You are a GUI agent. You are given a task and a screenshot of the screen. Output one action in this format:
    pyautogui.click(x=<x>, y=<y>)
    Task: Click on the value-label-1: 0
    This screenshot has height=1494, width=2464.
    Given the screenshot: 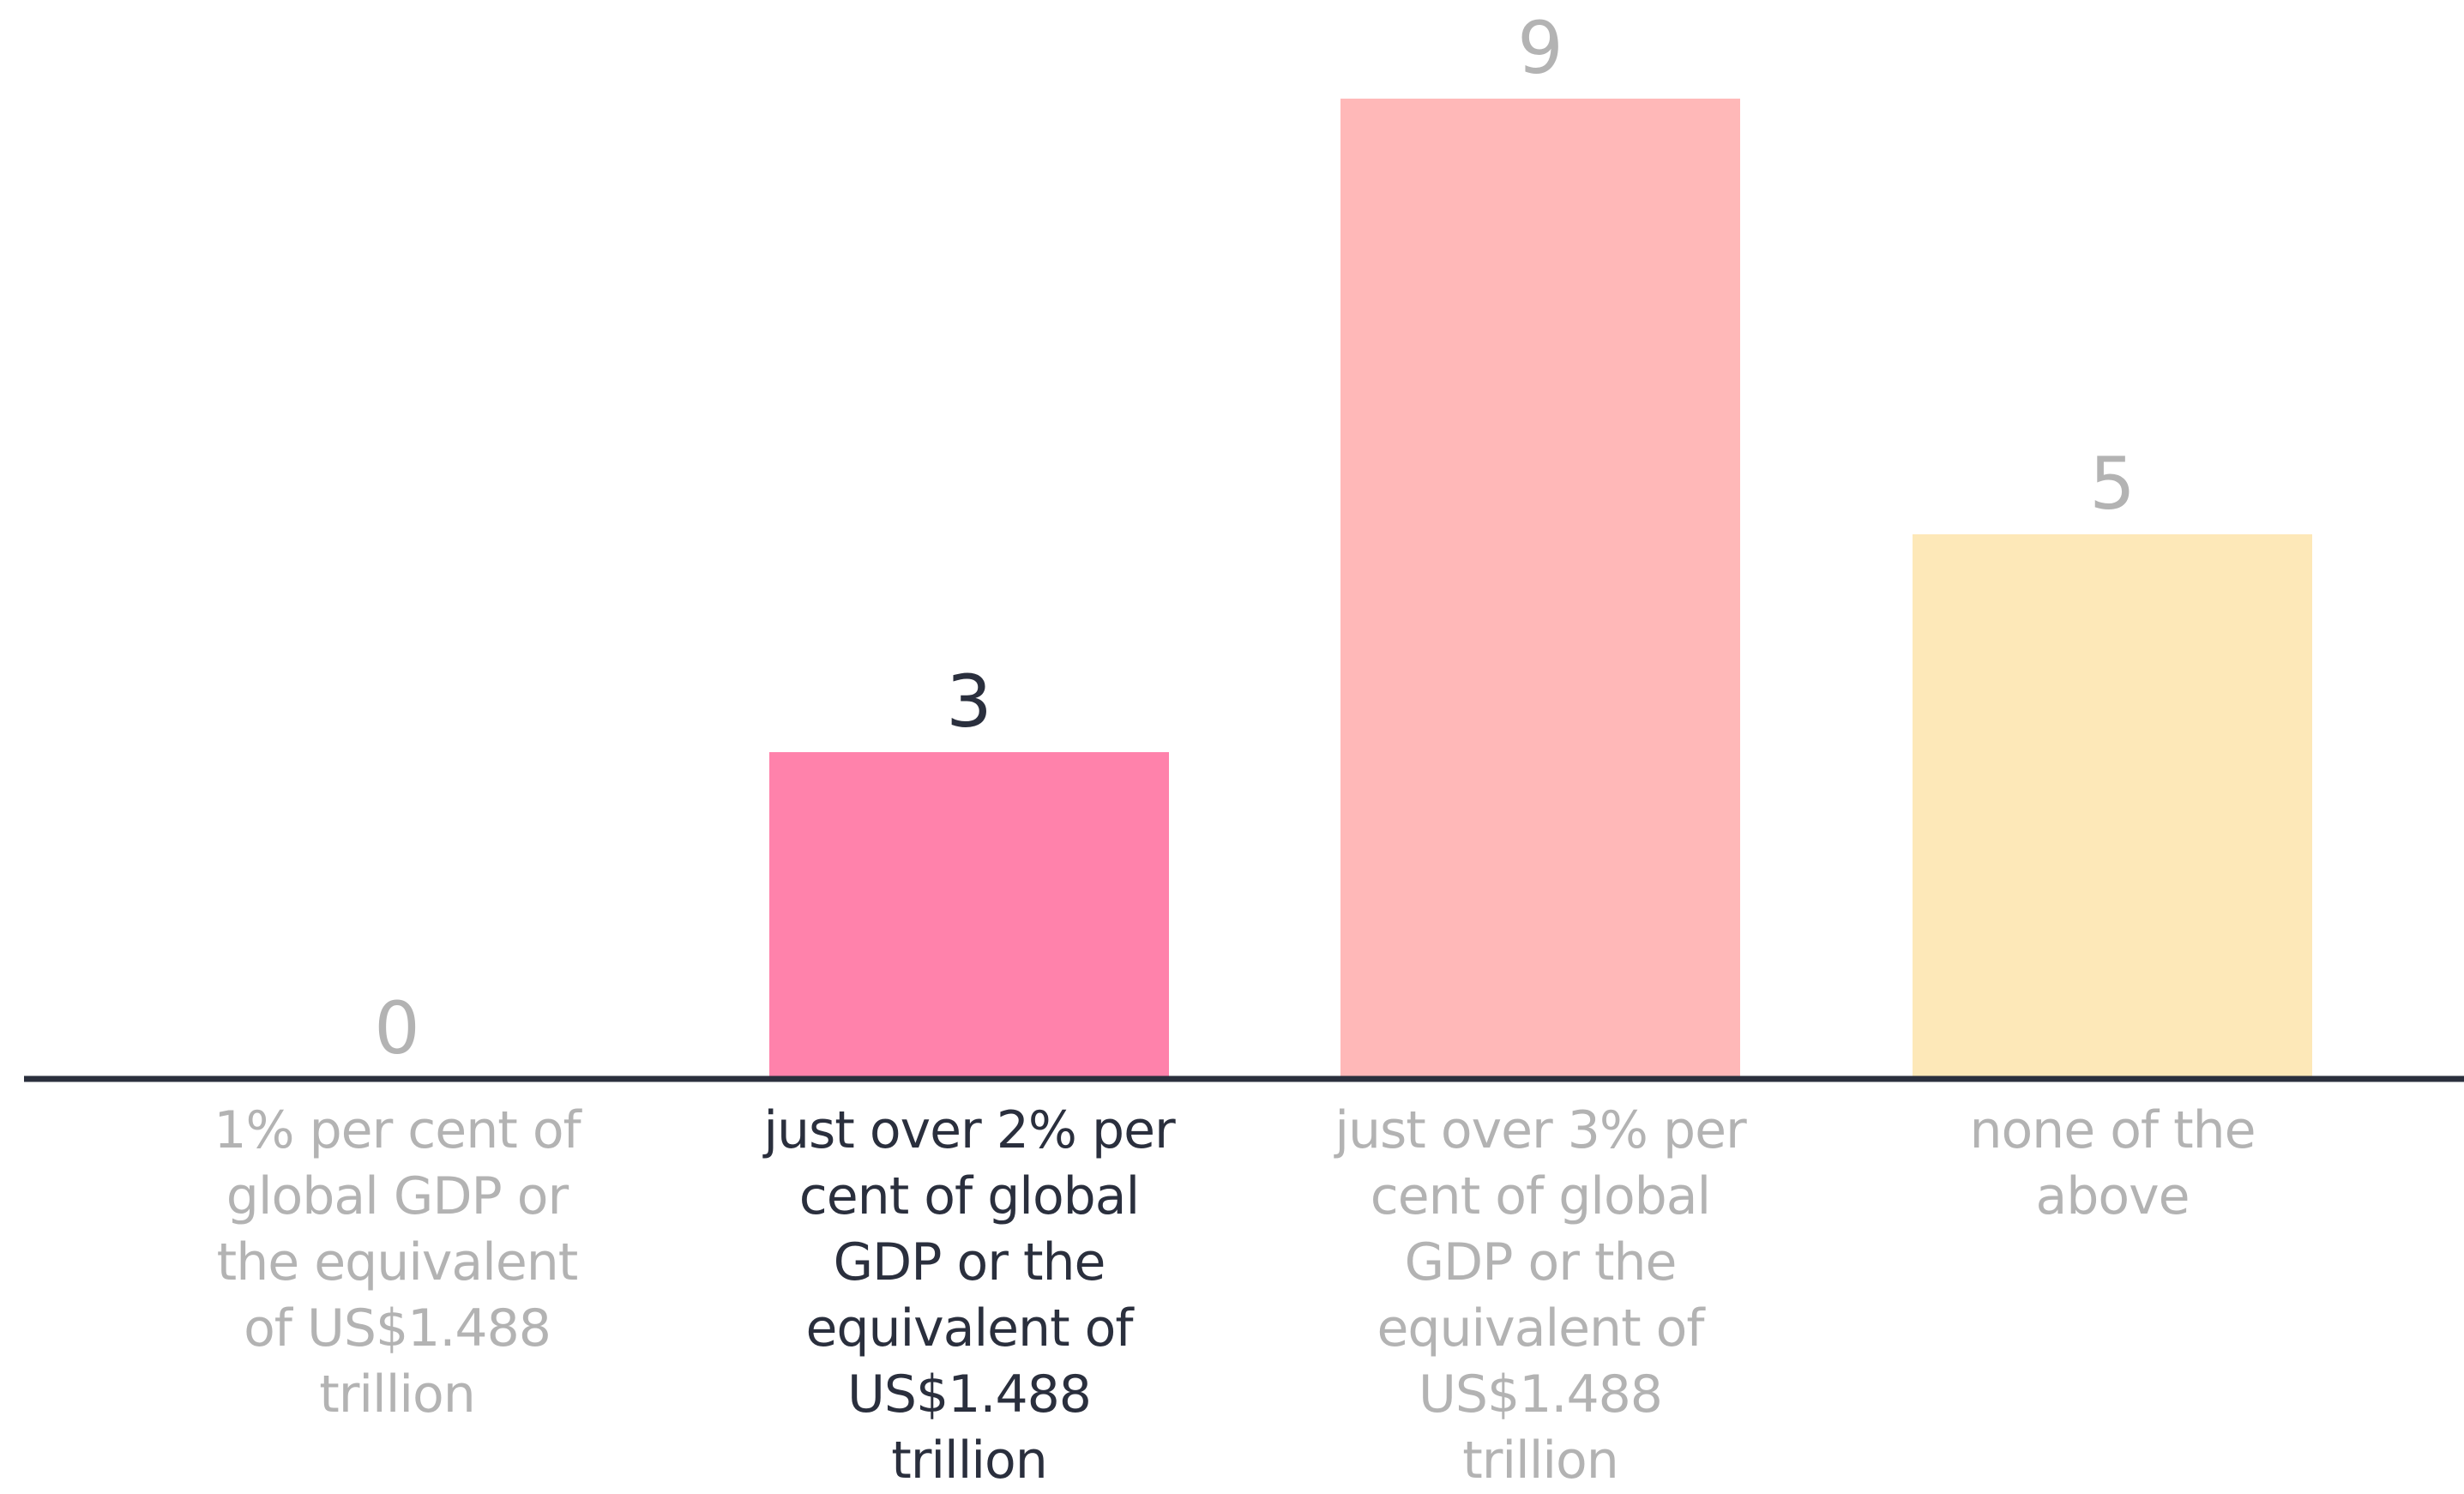 What is the action you would take?
    pyautogui.click(x=397, y=1028)
    